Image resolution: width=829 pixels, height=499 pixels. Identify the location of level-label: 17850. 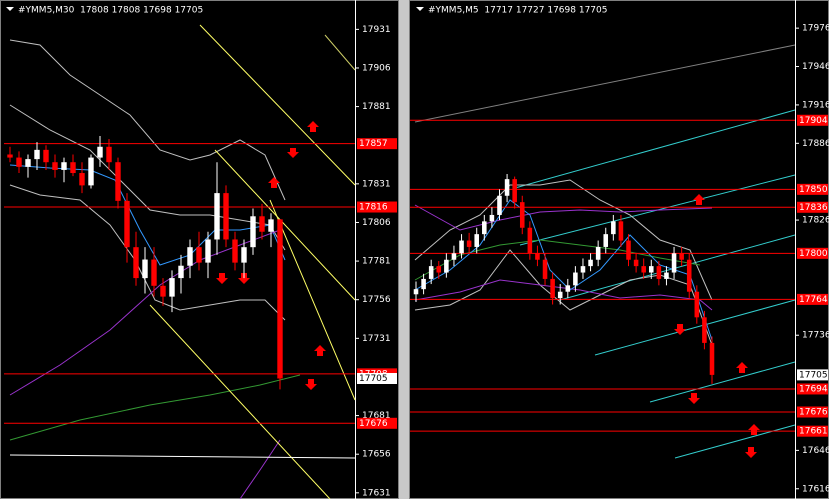
(813, 190).